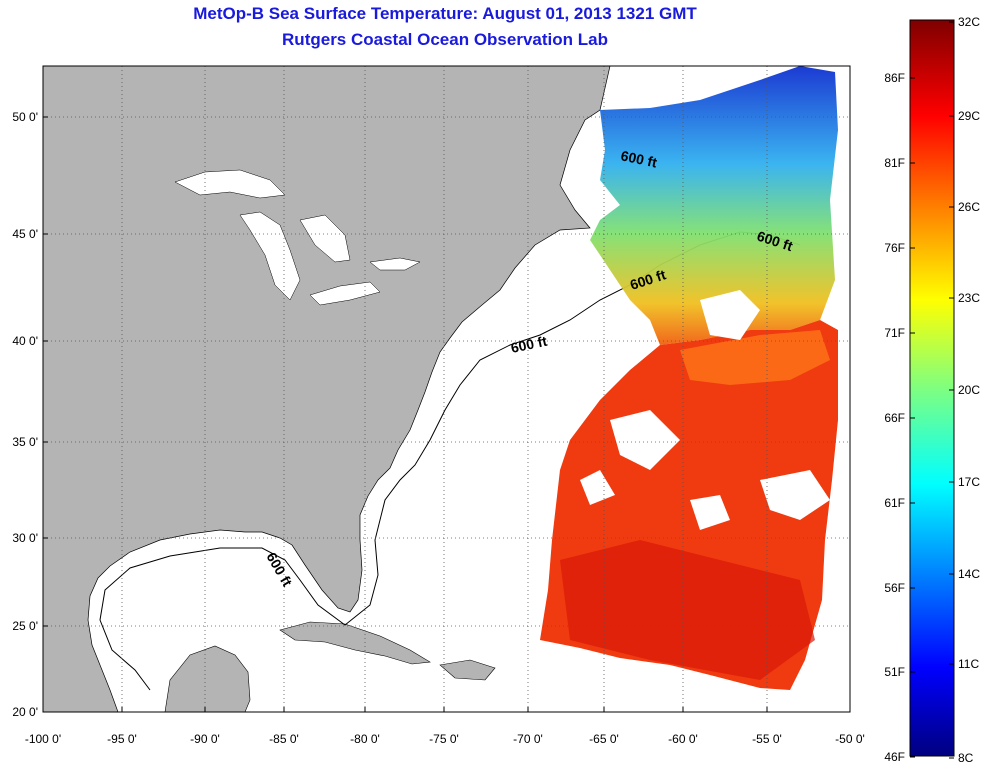 This screenshot has width=984, height=770. I want to click on latitude-tick-label: 20 0', so click(25, 712).